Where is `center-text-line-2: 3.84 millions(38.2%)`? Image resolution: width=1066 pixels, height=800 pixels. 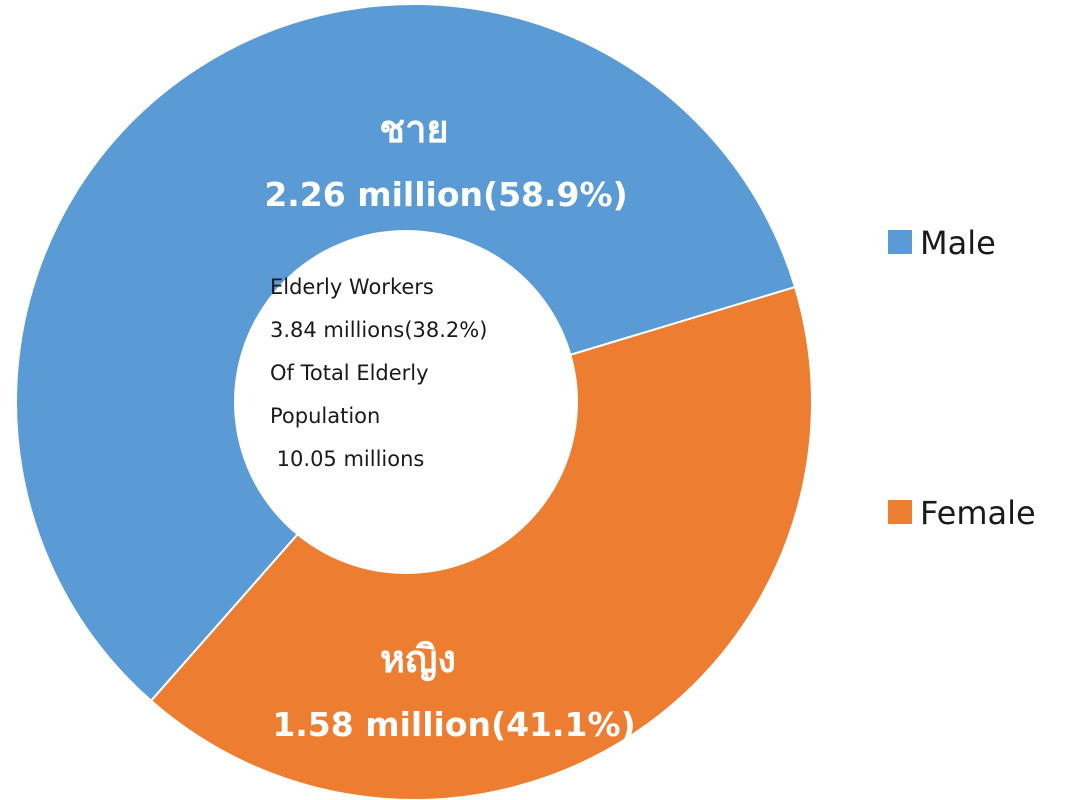
center-text-line-2: 3.84 millions(38.2%) is located at coordinates (378, 330).